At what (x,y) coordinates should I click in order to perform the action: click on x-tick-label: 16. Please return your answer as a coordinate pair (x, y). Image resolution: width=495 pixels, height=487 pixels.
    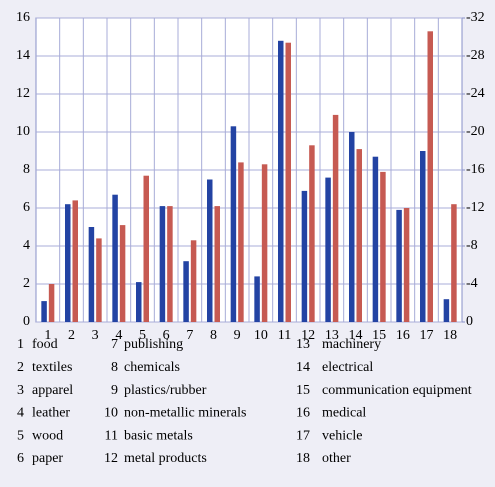
    Looking at the image, I should click on (403, 335).